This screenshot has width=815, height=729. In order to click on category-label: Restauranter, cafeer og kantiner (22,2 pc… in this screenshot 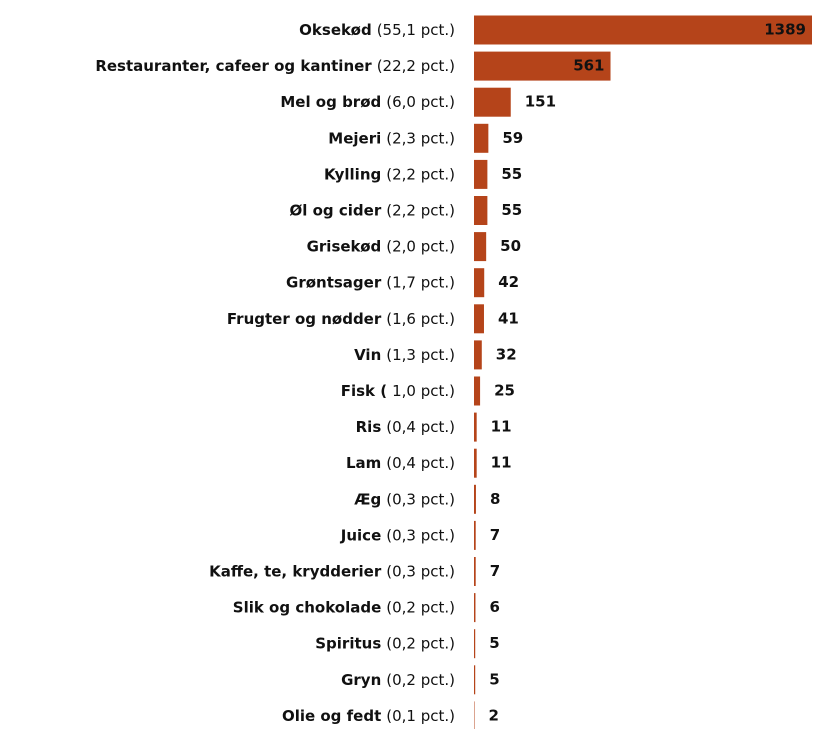, I will do `click(275, 66)`.